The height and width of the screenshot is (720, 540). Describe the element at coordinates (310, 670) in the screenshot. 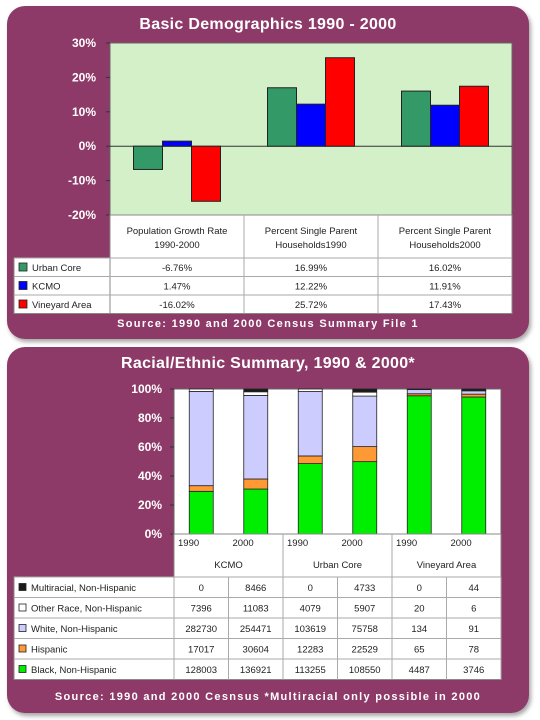

I see `chart2-value-label: 113255` at that location.